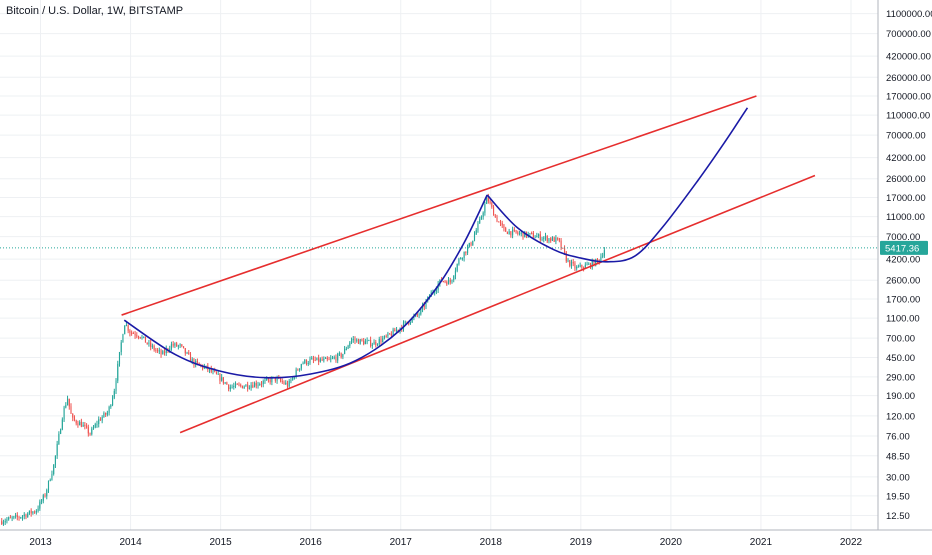  I want to click on y-tick-label: 1700.00, so click(903, 299).